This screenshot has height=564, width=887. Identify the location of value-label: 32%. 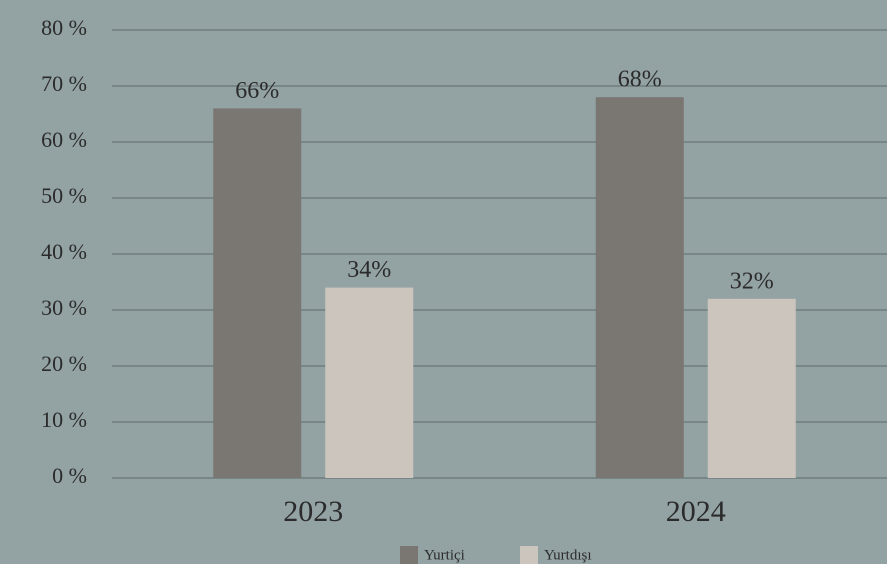
(752, 281).